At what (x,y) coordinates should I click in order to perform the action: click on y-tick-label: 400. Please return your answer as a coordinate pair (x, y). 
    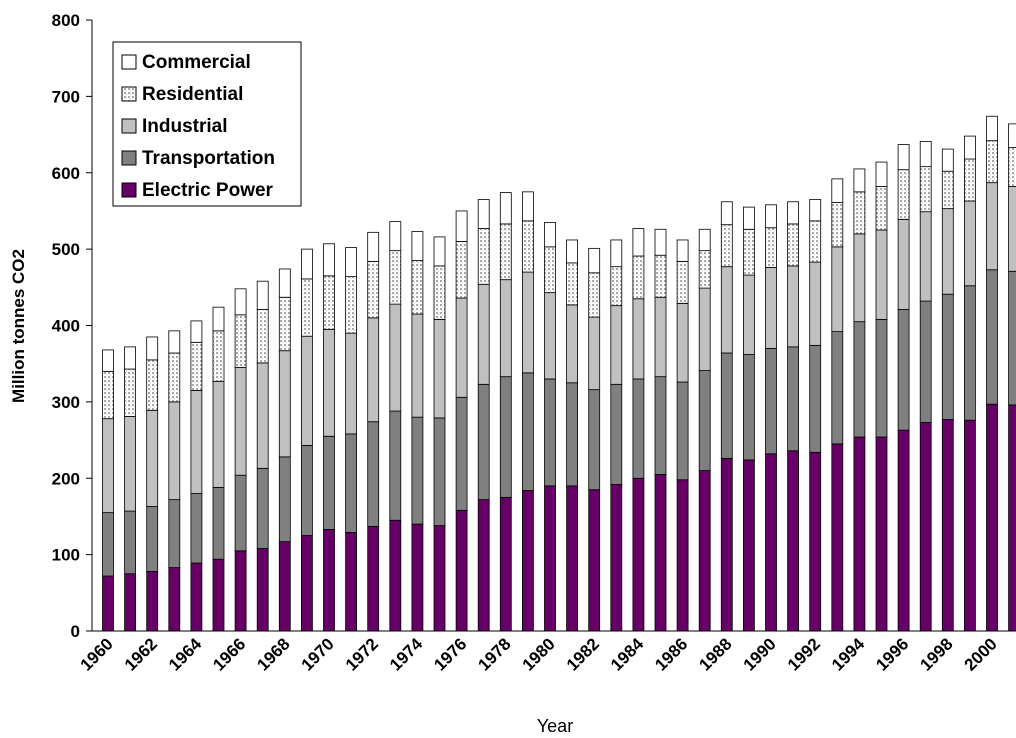
    Looking at the image, I should click on (66, 326).